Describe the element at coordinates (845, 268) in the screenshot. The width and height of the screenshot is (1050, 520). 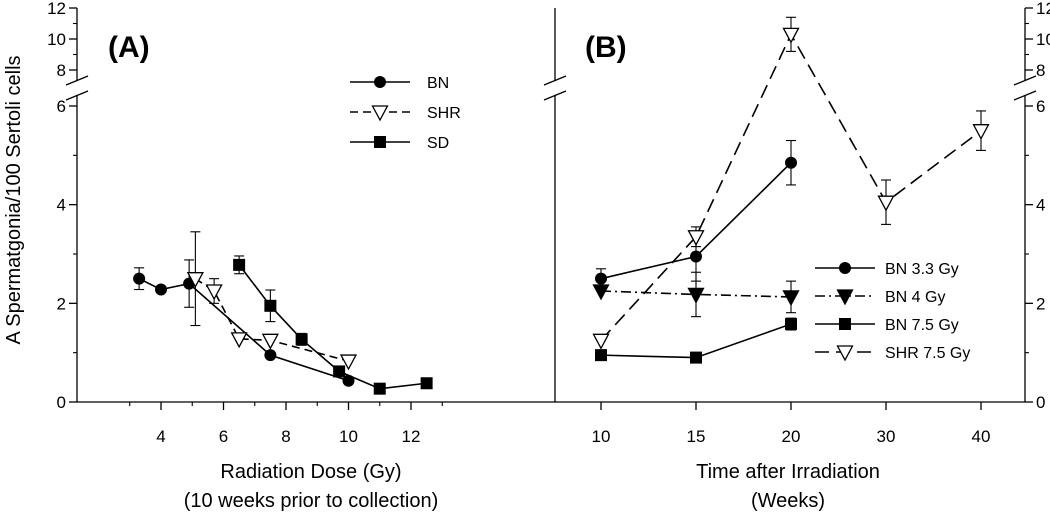
I see `panel-b-legend-bn-3-3-gy-marker` at that location.